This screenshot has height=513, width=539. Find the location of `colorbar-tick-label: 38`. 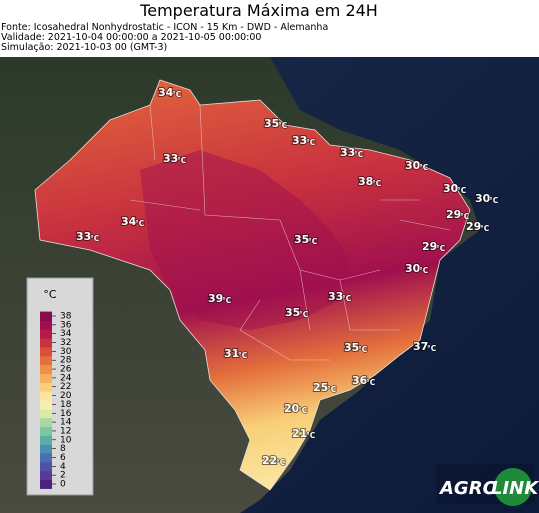

colorbar-tick-label: 38 is located at coordinates (66, 317).